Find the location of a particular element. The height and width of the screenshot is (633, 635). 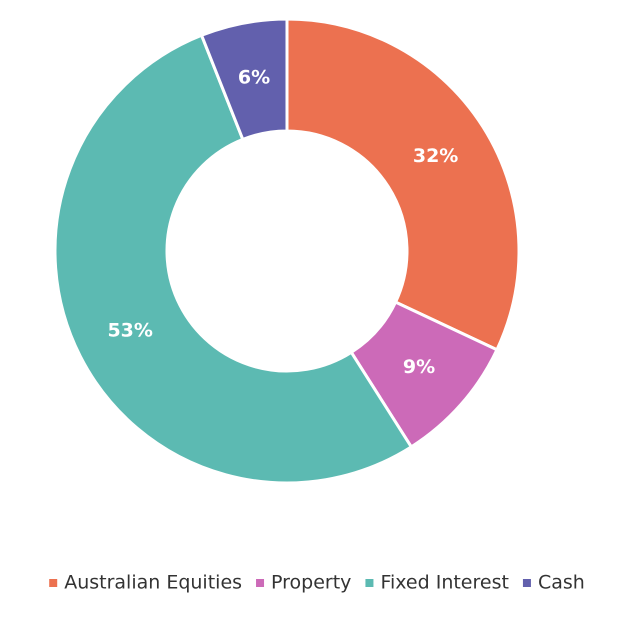

value-label: 53% is located at coordinates (129, 330).